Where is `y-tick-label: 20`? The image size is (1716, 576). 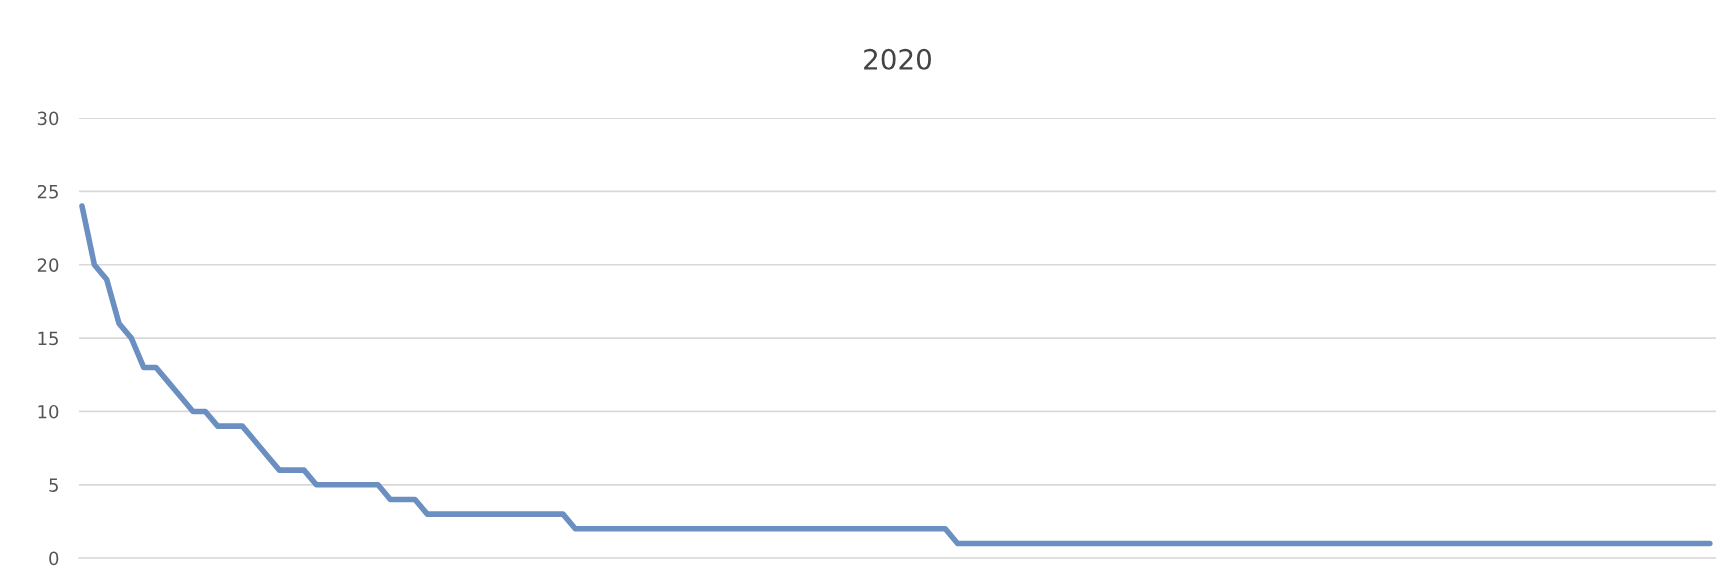
y-tick-label: 20 is located at coordinates (48, 265).